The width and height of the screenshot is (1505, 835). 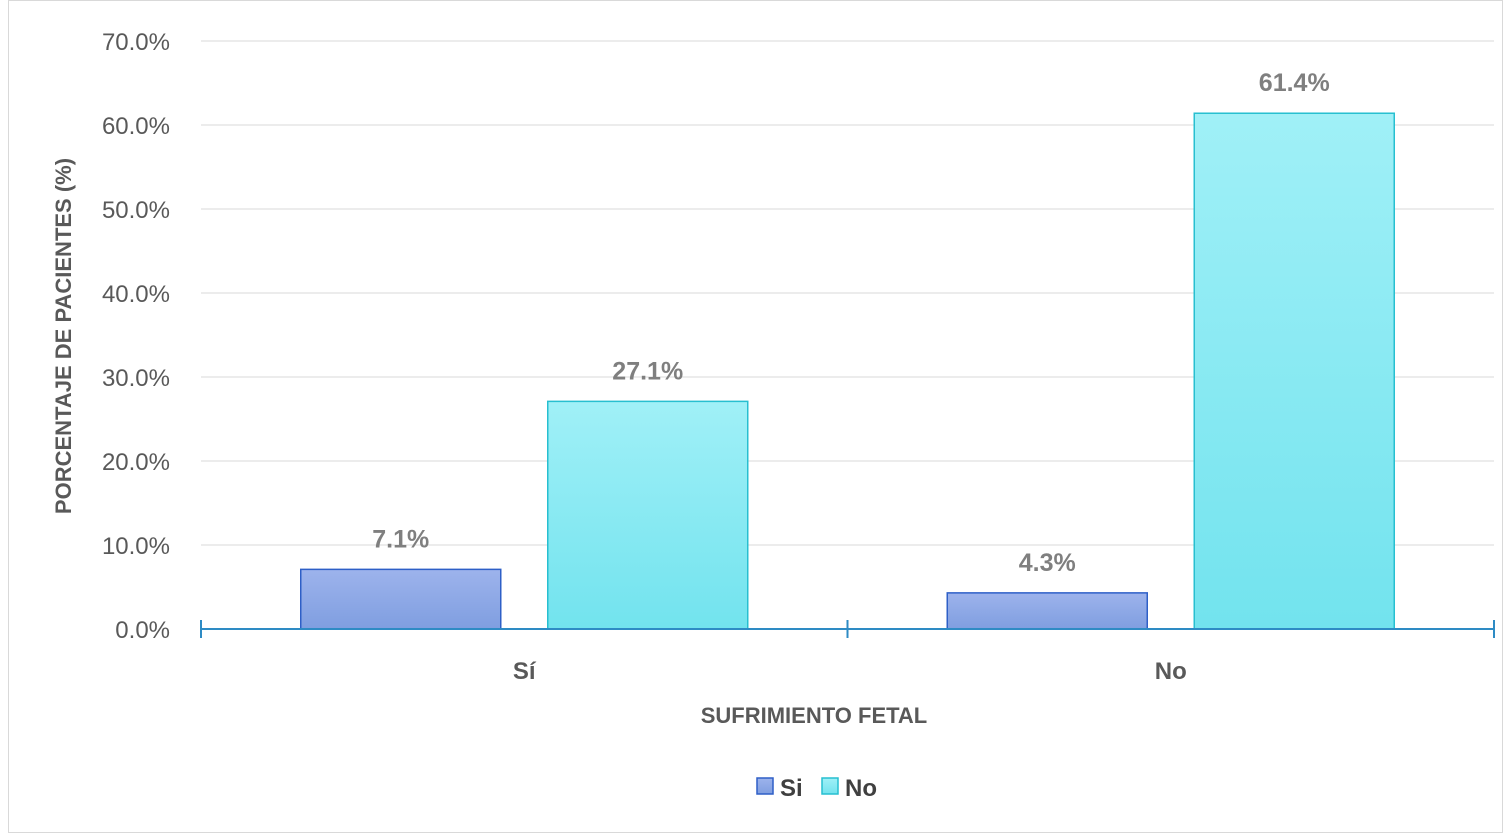 I want to click on y-tick-label: 50.0%, so click(x=136, y=210).